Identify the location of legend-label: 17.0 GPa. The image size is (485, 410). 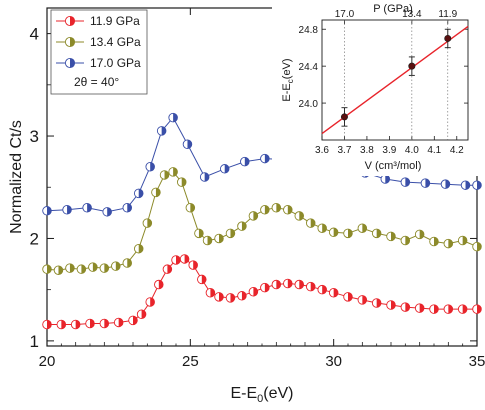
(115, 63).